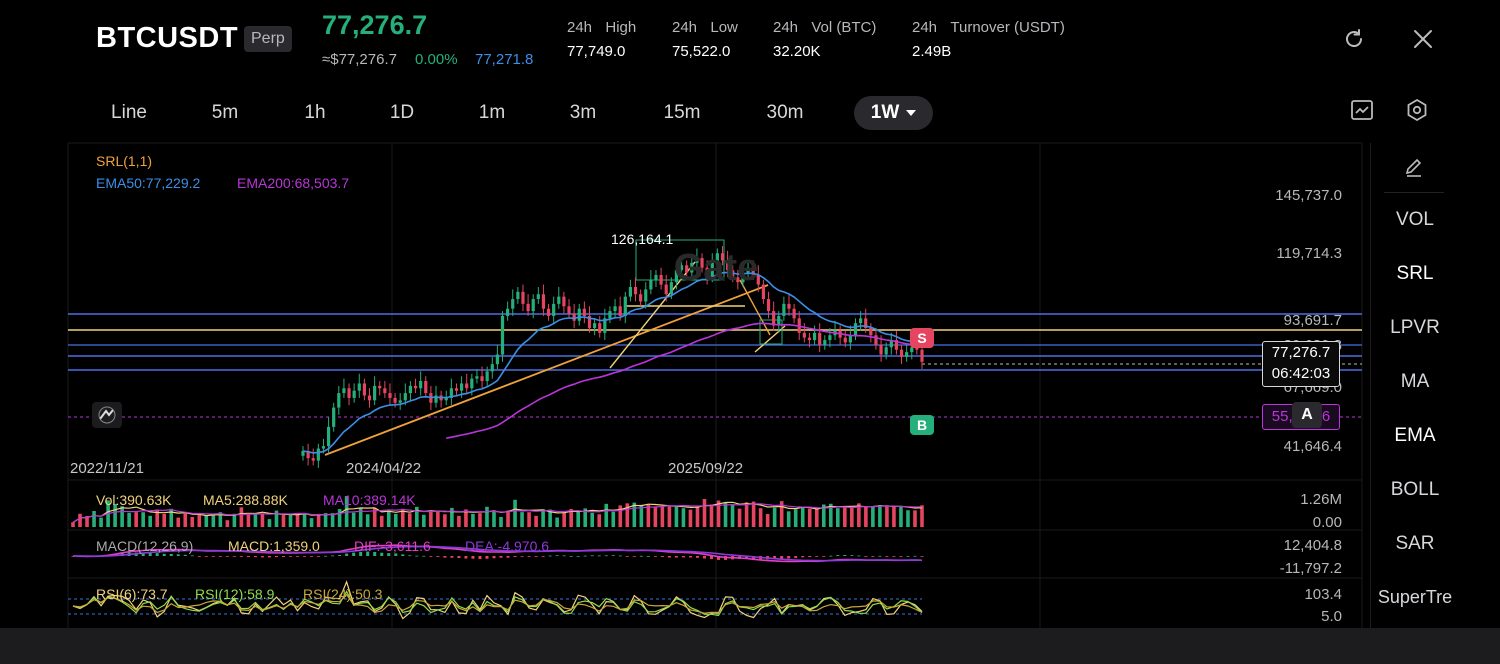 Image resolution: width=1500 pixels, height=664 pixels. I want to click on ema200-legend: EMA200:68,503.7, so click(293, 183).